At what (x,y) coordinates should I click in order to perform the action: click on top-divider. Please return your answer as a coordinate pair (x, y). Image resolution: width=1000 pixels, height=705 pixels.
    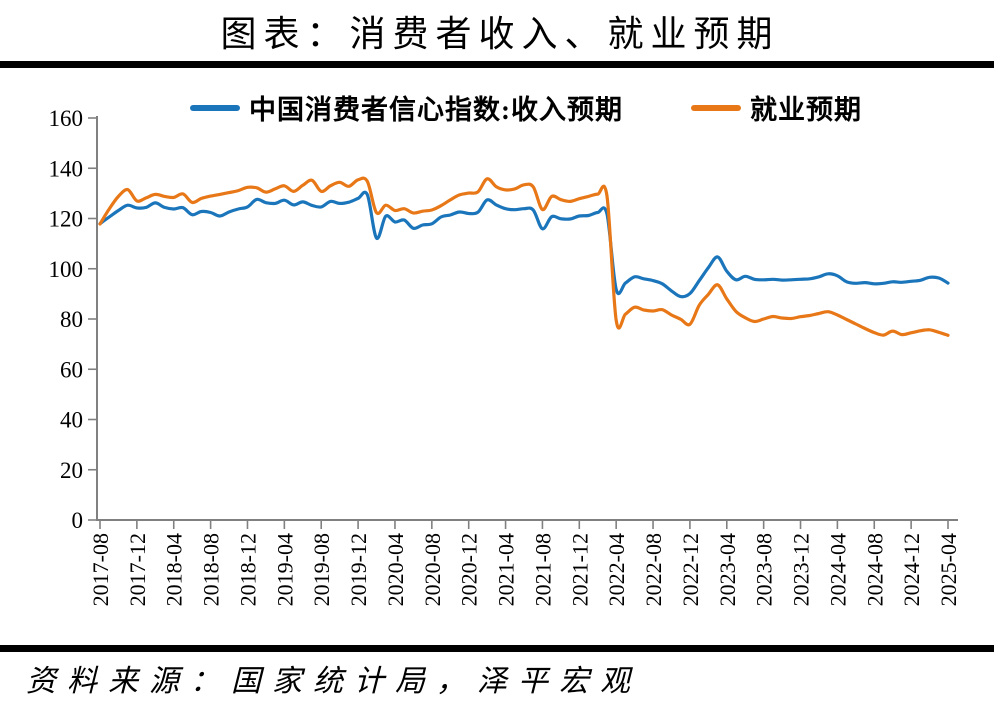
    Looking at the image, I should click on (497, 64).